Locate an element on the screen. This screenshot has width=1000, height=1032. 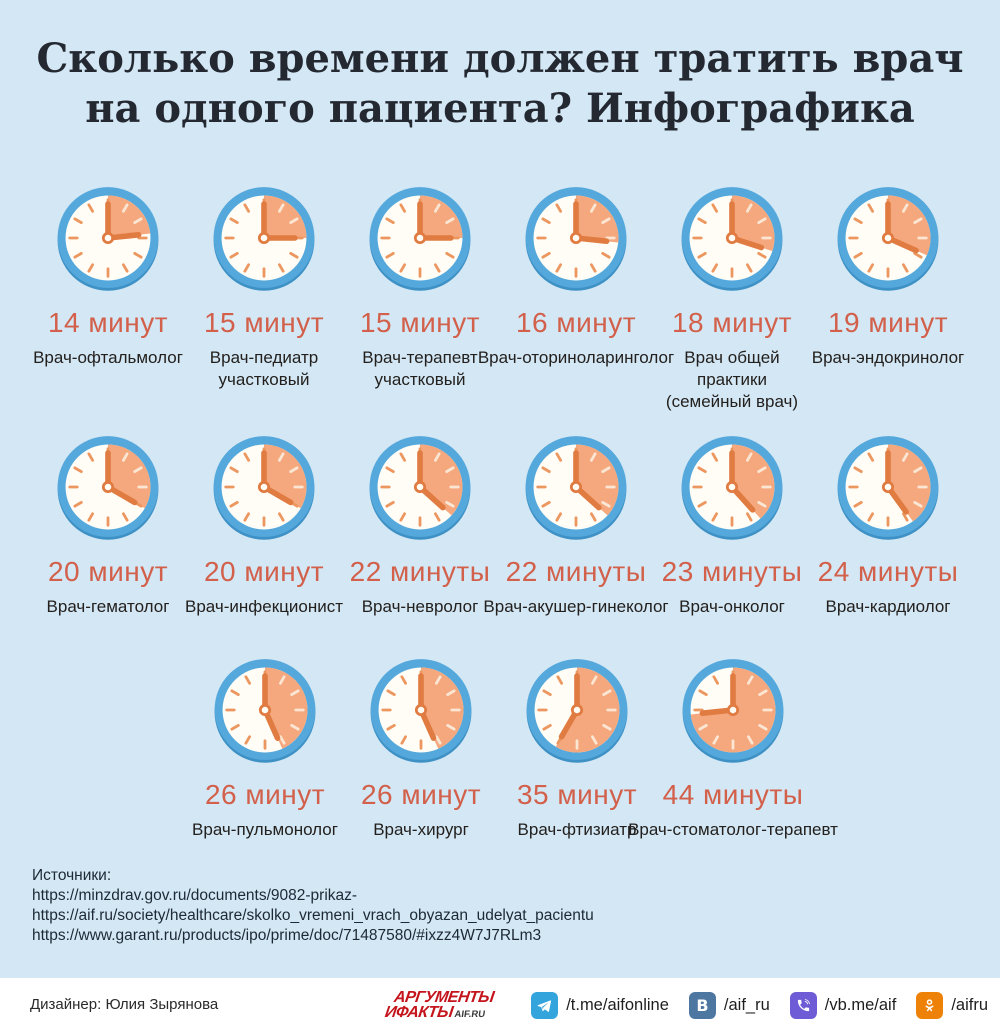
clock-cell: 22 минуты Врач‑невролог is located at coordinates (420, 524).